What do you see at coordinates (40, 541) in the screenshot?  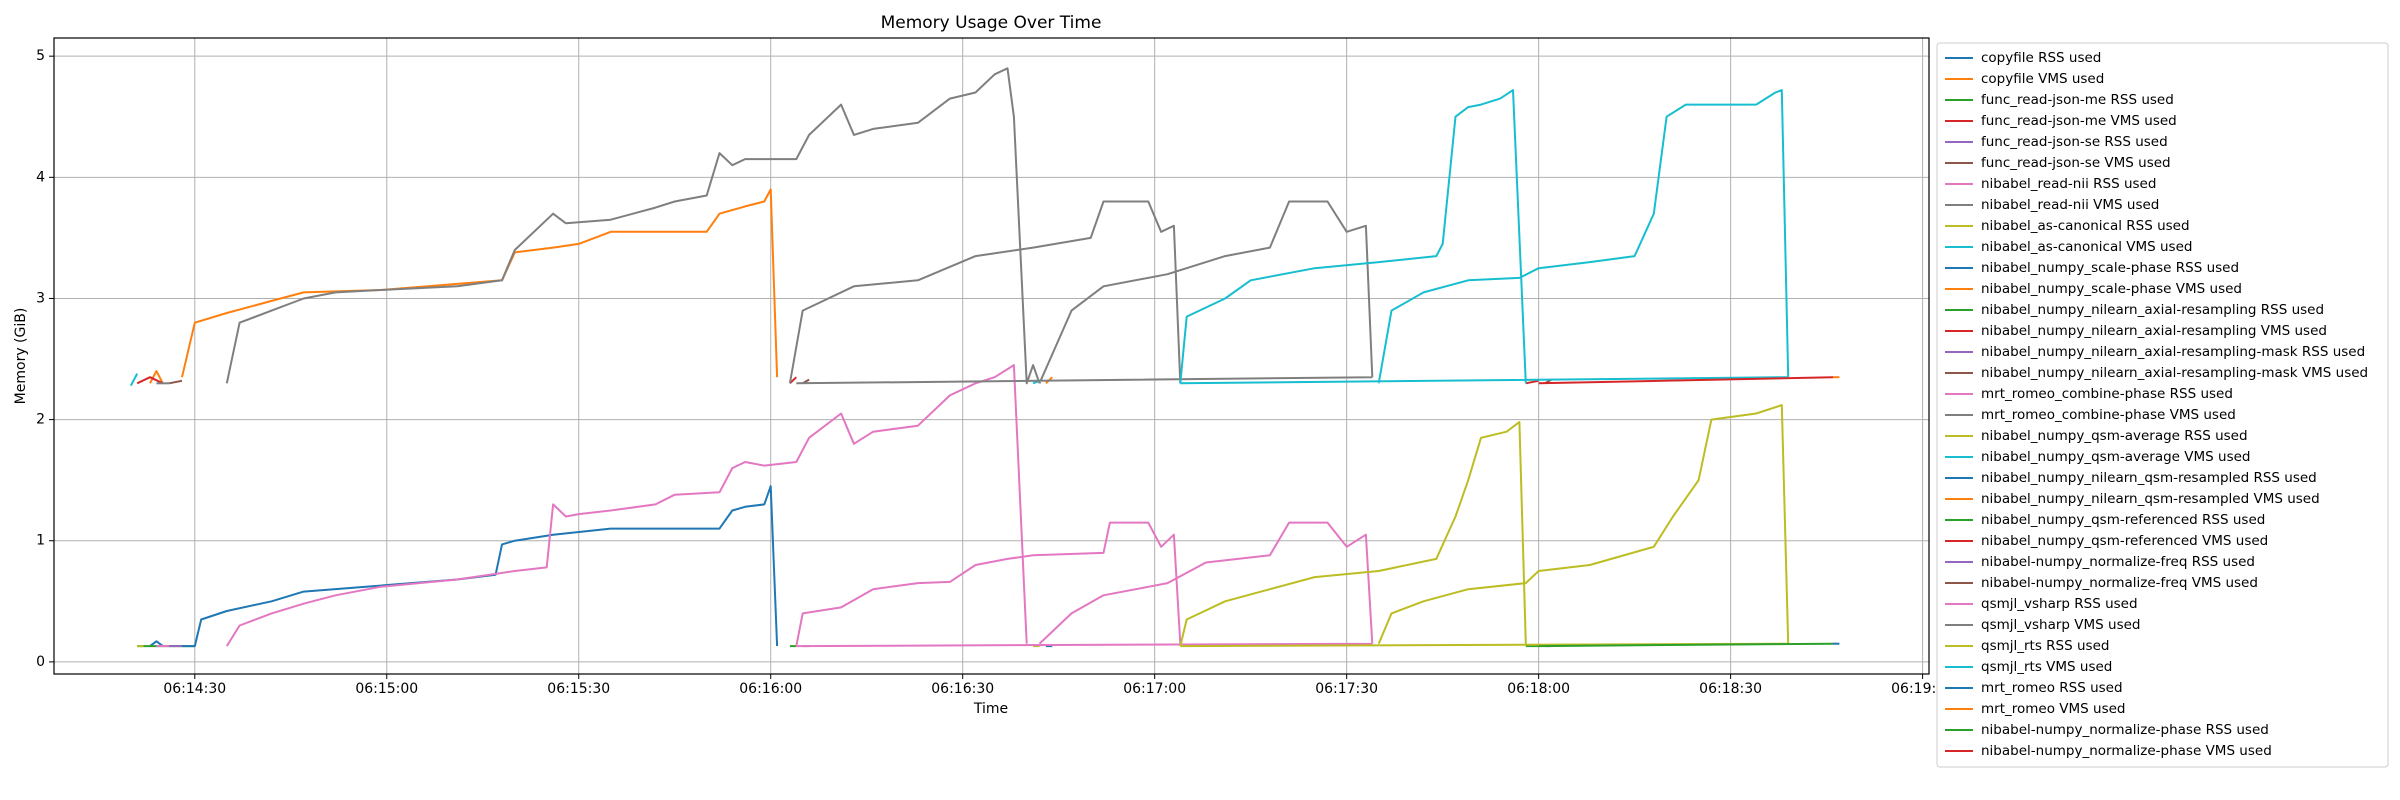 I see `y-tick-label: 1` at bounding box center [40, 541].